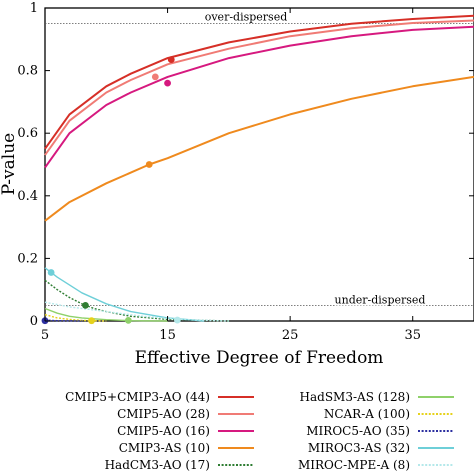 Image resolution: width=474 pixels, height=474 pixels. I want to click on legend-label-5: HadSM3-AS (128), so click(355, 397).